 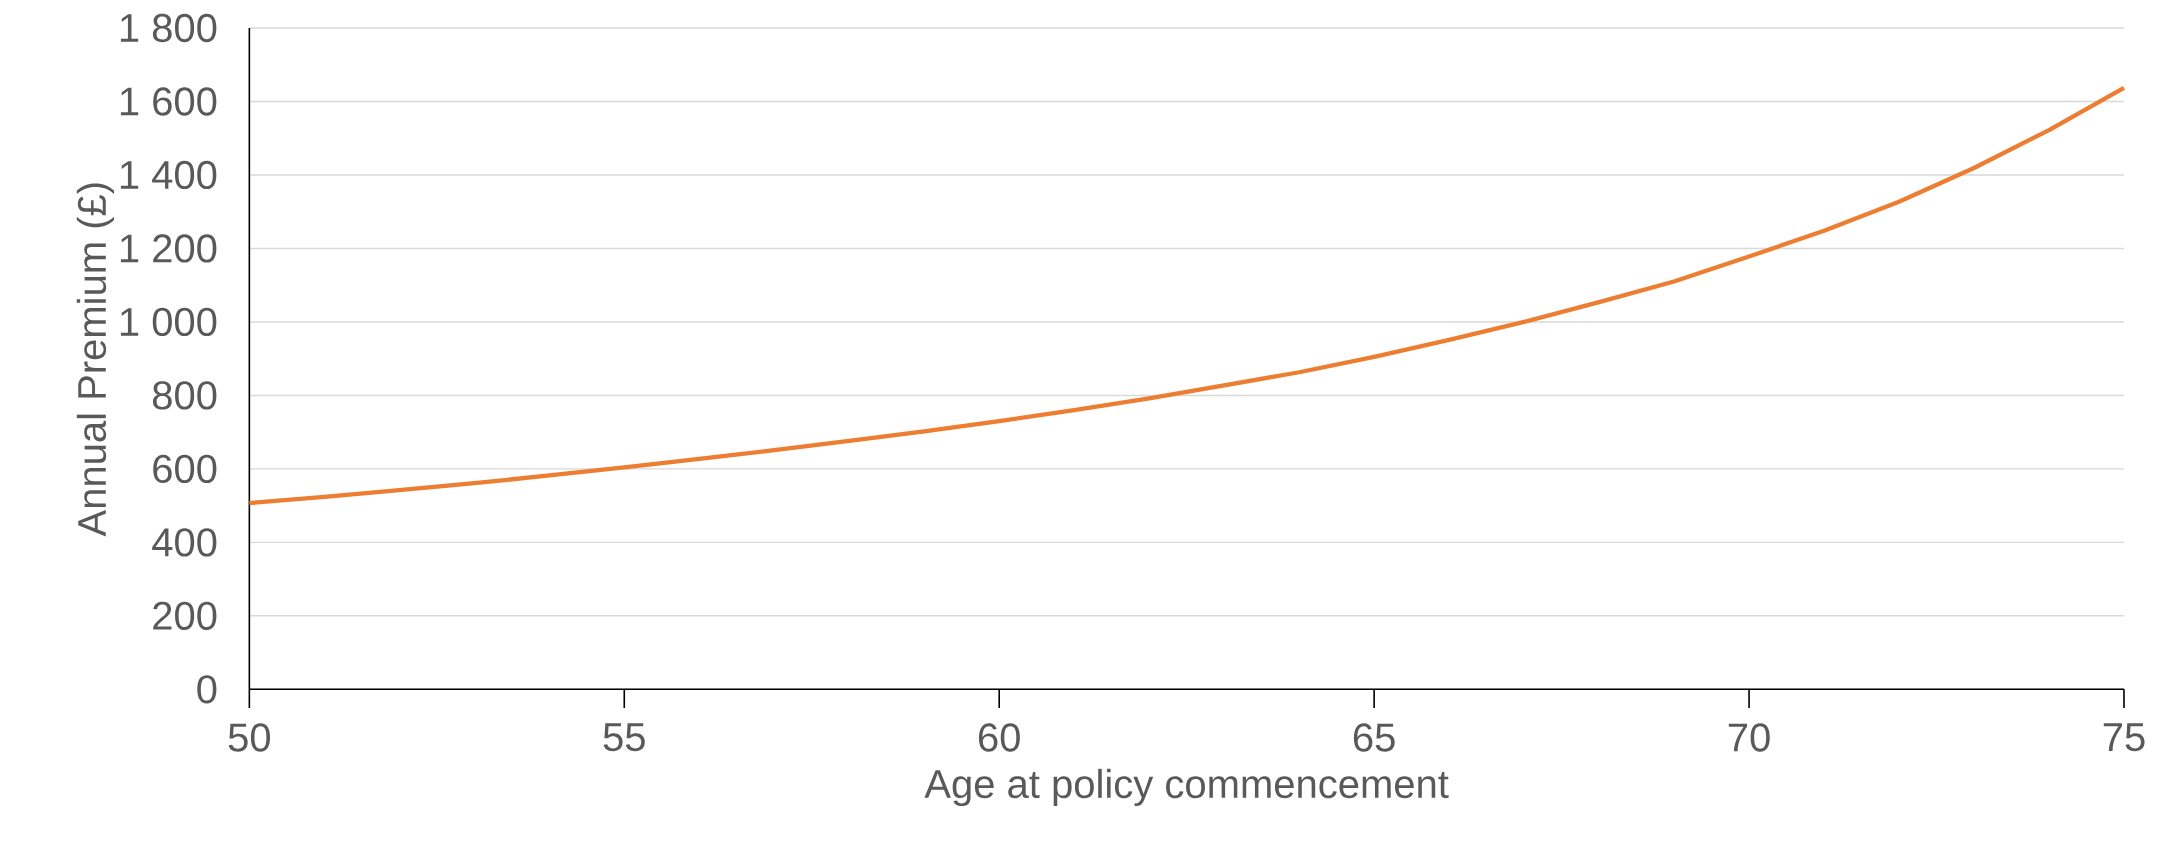 I want to click on y-tick-label: 1 200, so click(x=168, y=248).